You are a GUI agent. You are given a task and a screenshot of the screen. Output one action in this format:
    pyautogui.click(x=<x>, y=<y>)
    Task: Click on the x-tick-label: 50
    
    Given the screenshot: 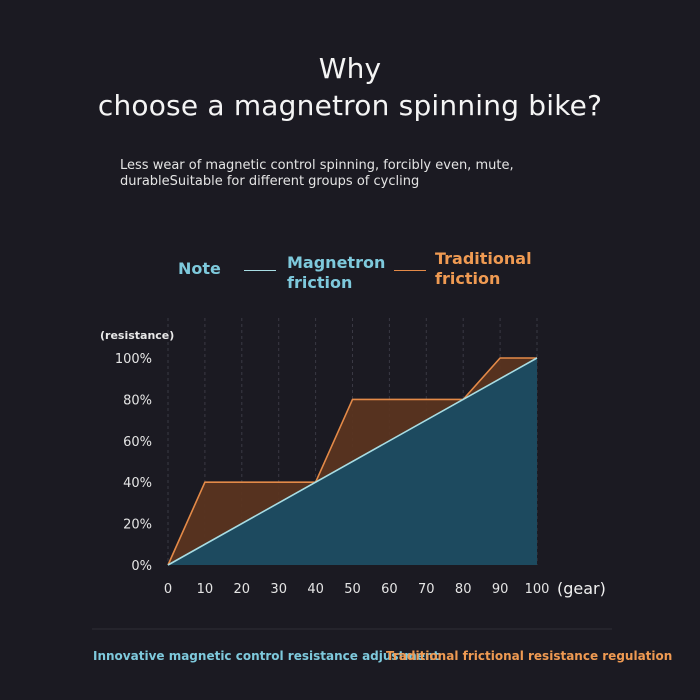 What is the action you would take?
    pyautogui.click(x=352, y=589)
    